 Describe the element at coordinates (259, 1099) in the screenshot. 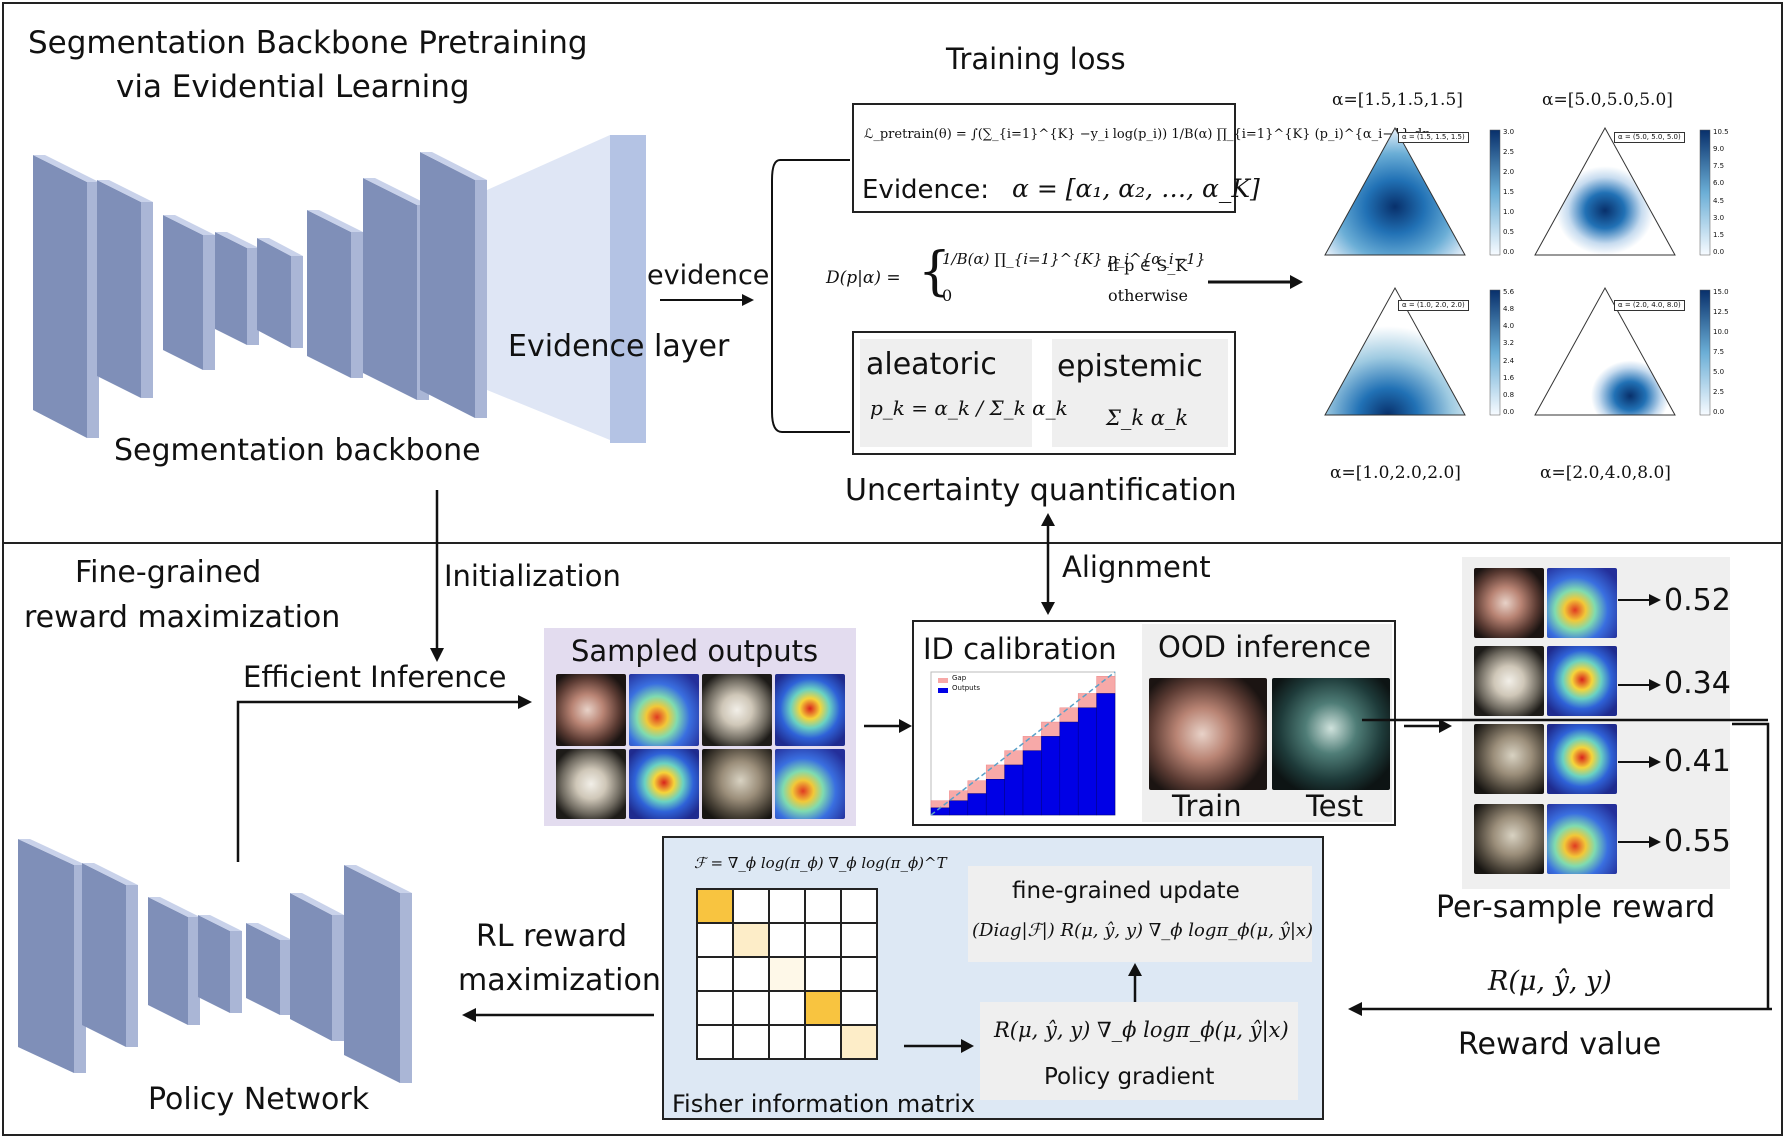

I see `policy-network-label: Policy Network` at that location.